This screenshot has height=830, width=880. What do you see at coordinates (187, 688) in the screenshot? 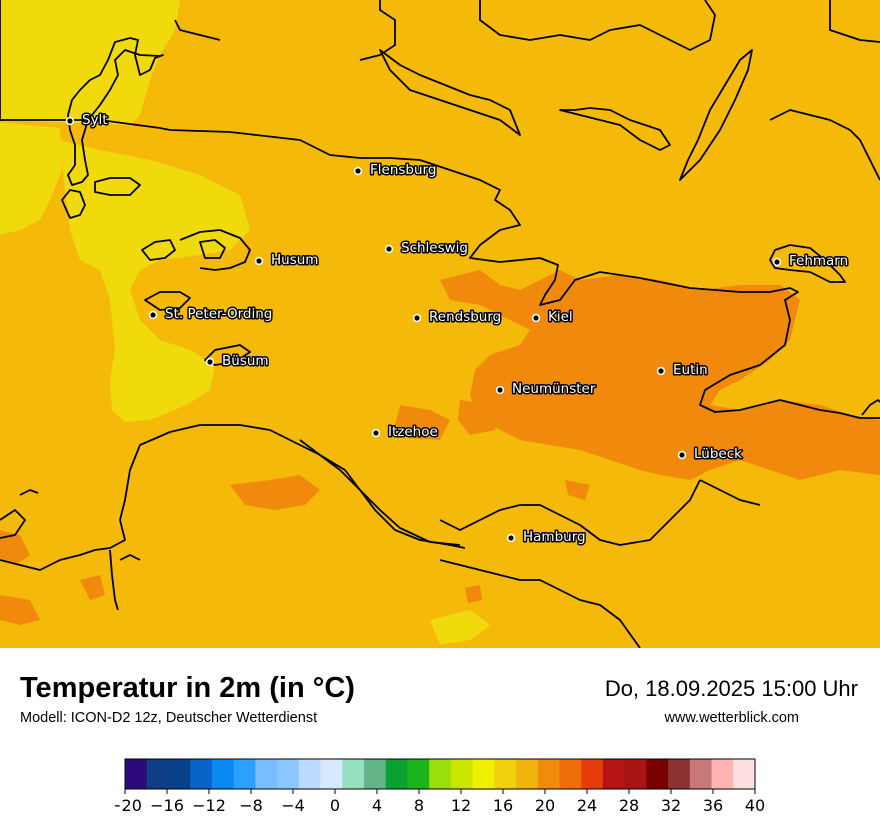
I see `map-title: Temperatur in 2m (in °C)` at bounding box center [187, 688].